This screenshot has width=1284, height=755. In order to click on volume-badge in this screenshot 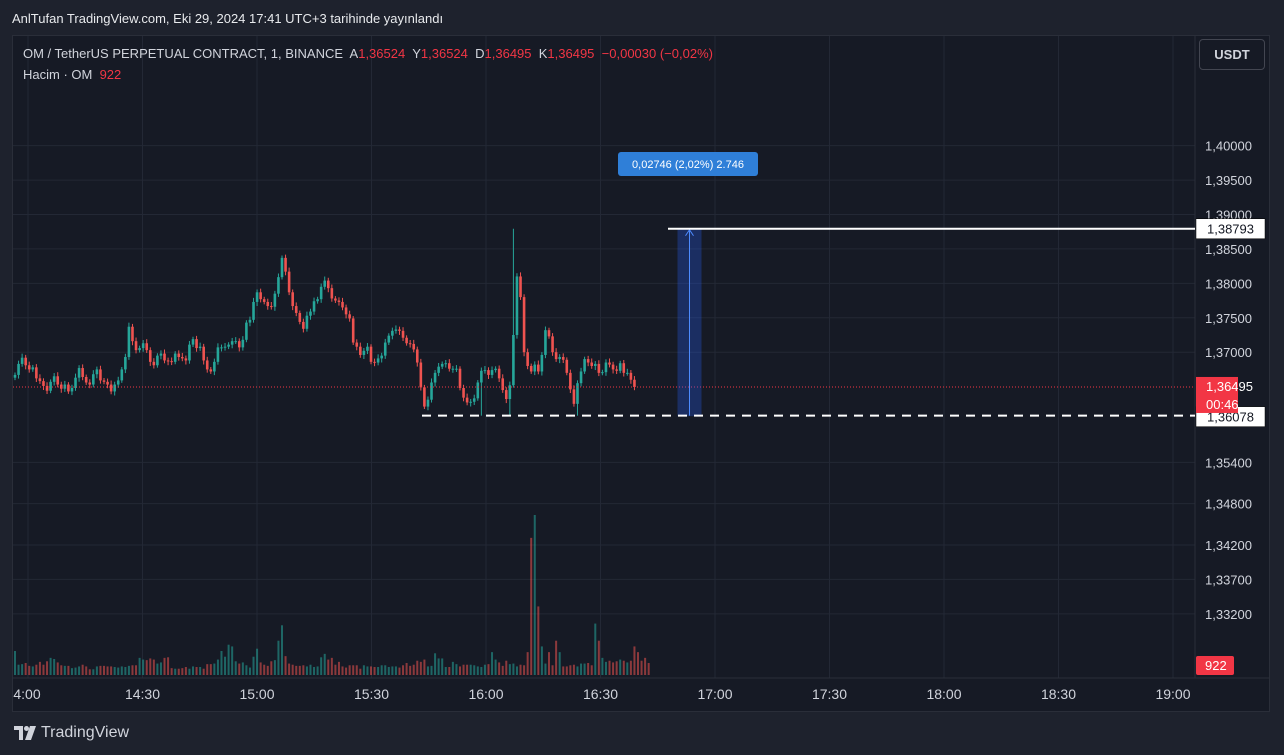, I will do `click(1215, 665)`.